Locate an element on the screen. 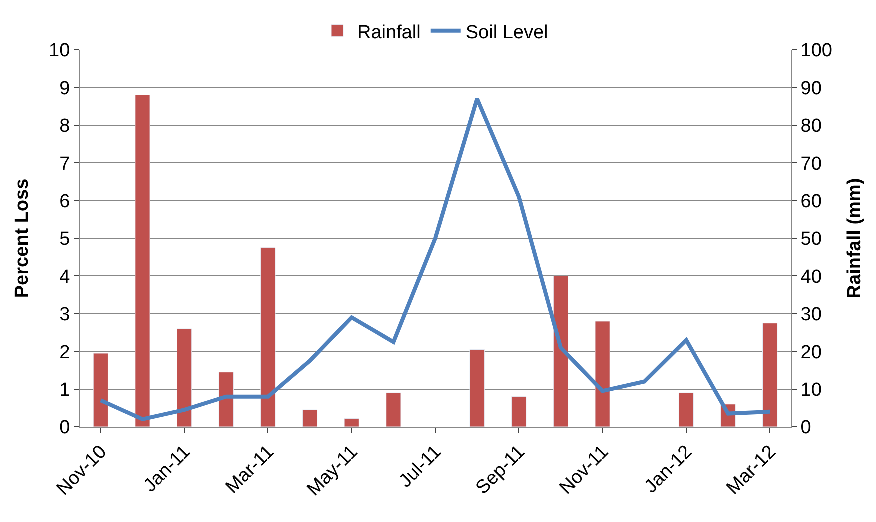  y-tick-label: 9 is located at coordinates (65, 89).